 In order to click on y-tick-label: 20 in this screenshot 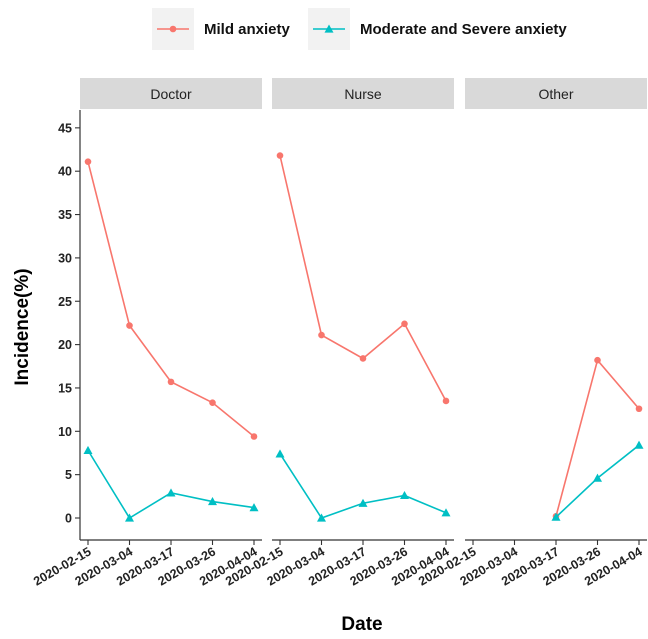, I will do `click(65, 345)`.